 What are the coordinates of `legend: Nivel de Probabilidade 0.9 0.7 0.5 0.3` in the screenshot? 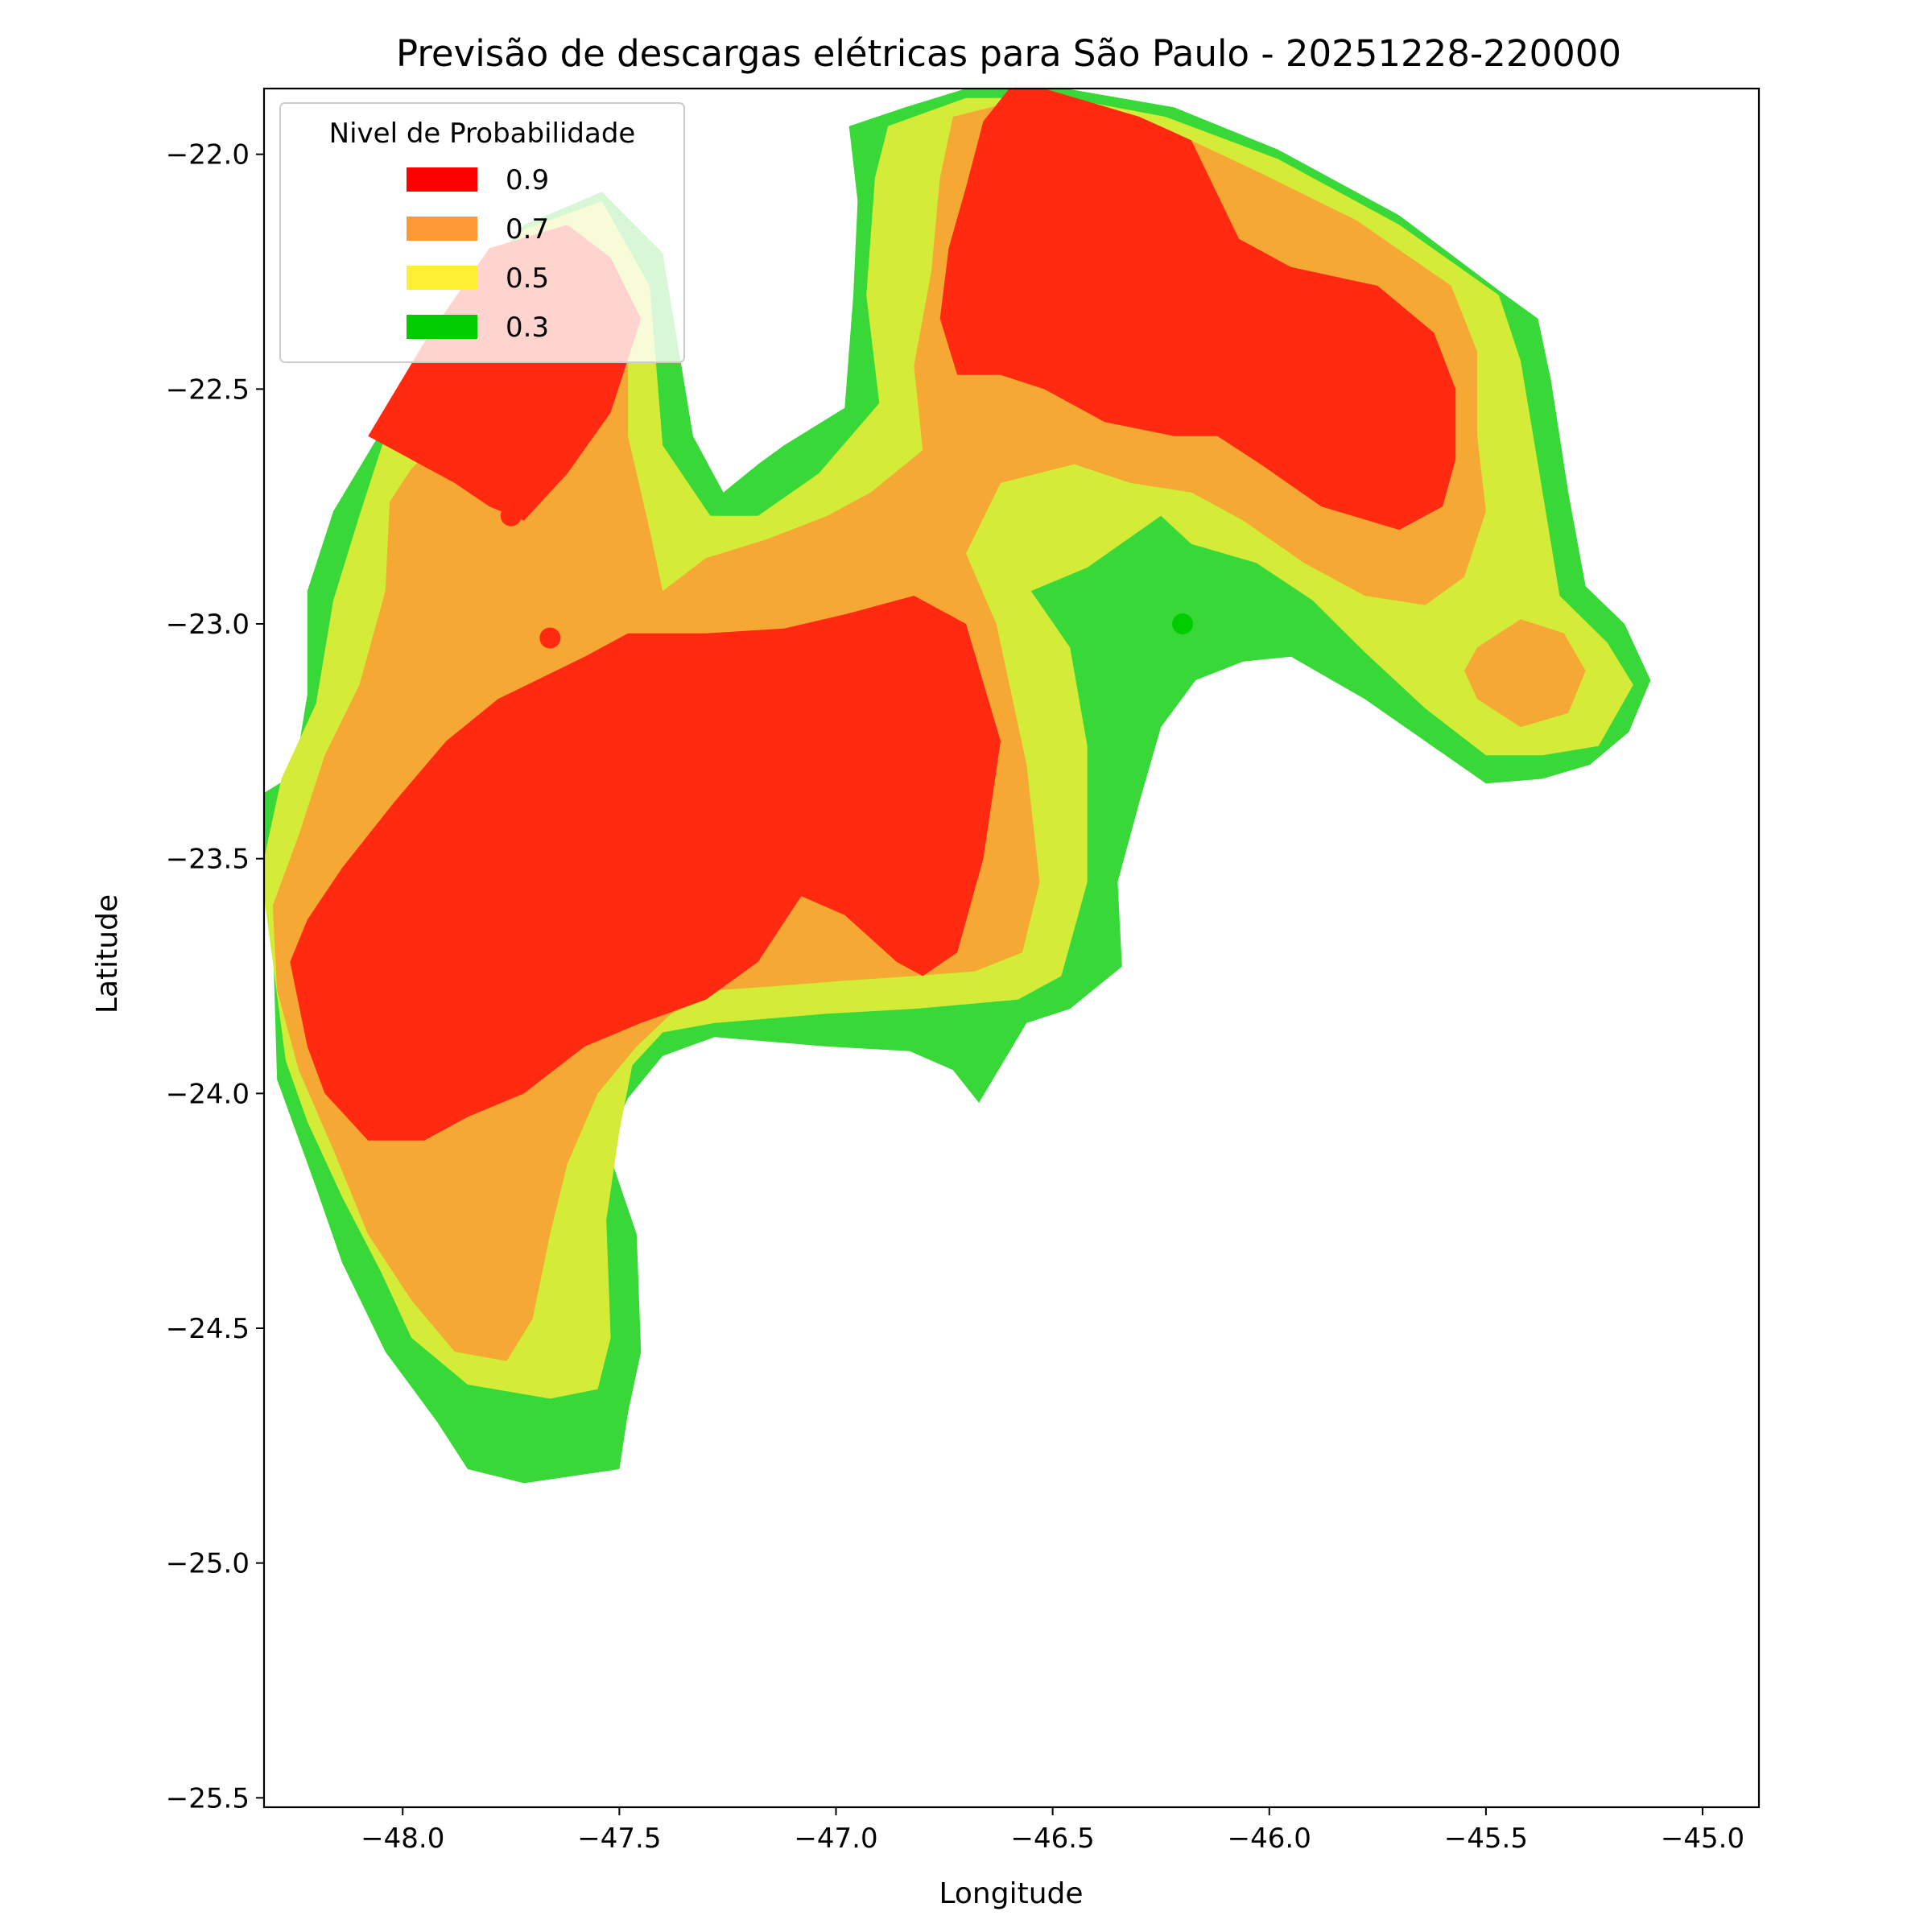 It's located at (482, 232).